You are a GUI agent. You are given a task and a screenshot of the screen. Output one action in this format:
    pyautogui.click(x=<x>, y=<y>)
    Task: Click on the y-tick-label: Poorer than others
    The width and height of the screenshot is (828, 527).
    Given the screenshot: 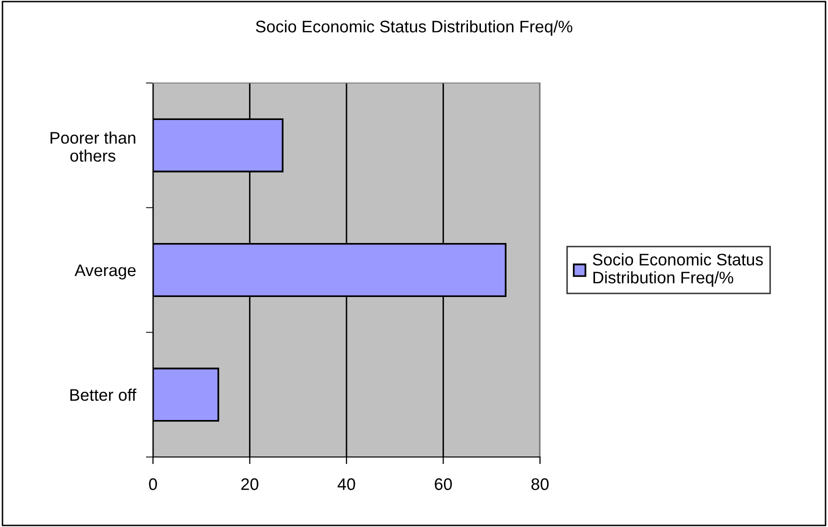 What is the action you would take?
    pyautogui.click(x=93, y=147)
    